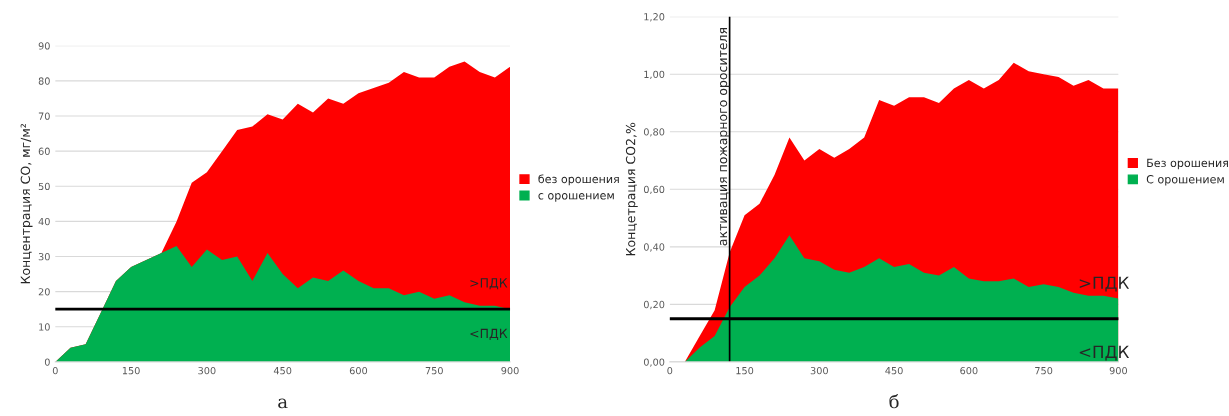 The height and width of the screenshot is (416, 1229). Describe the element at coordinates (44, 327) in the screenshot. I see `y-tick-label: 10` at that location.